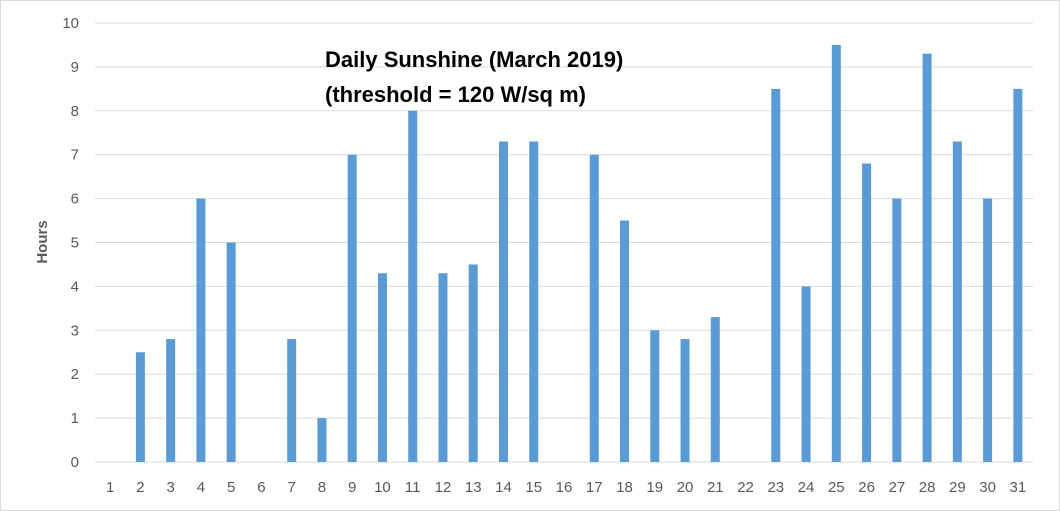  I want to click on y-tick-label: 5, so click(75, 243).